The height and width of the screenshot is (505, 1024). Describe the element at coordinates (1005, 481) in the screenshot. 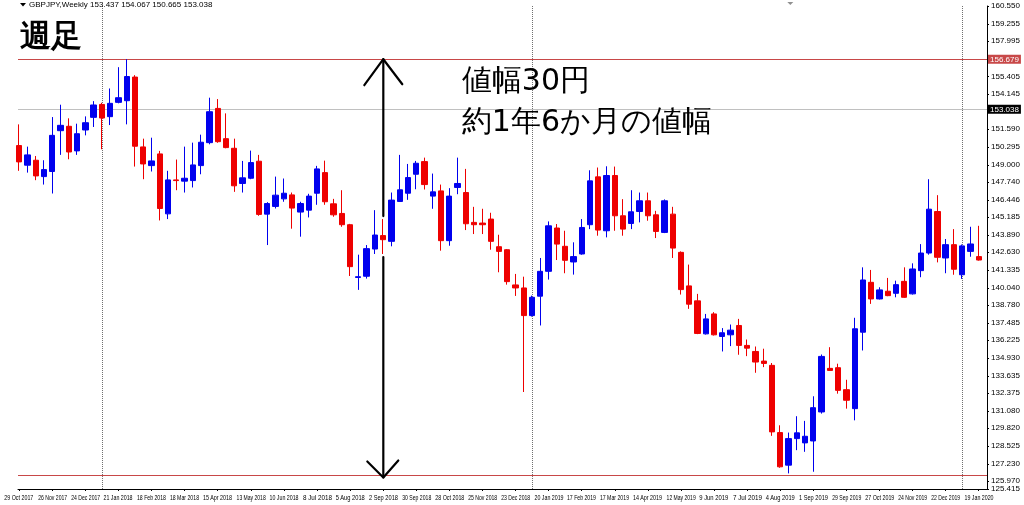

I see `y-tick-label: 125.970` at that location.